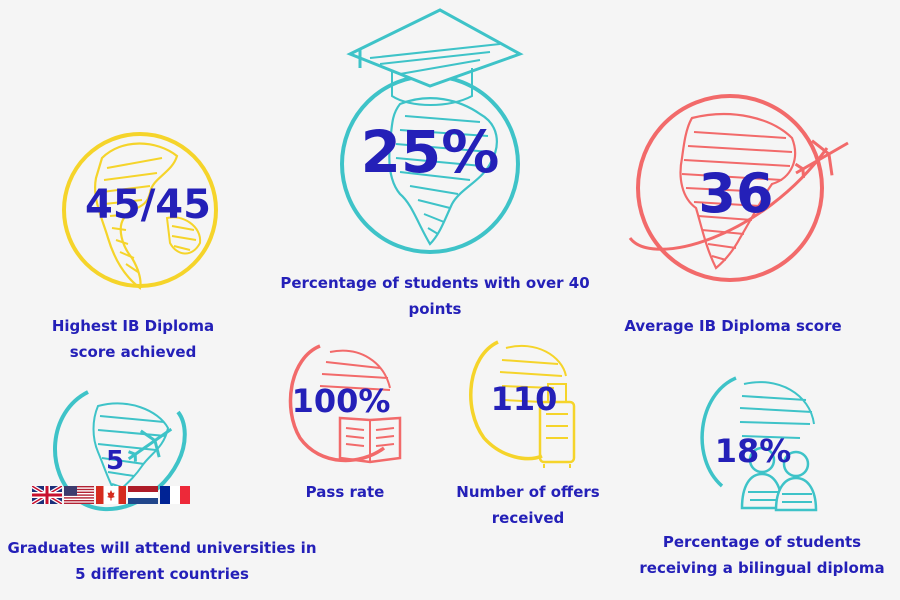 This screenshot has width=900, height=600. What do you see at coordinates (115, 461) in the screenshot?
I see `countries-value: 5` at bounding box center [115, 461].